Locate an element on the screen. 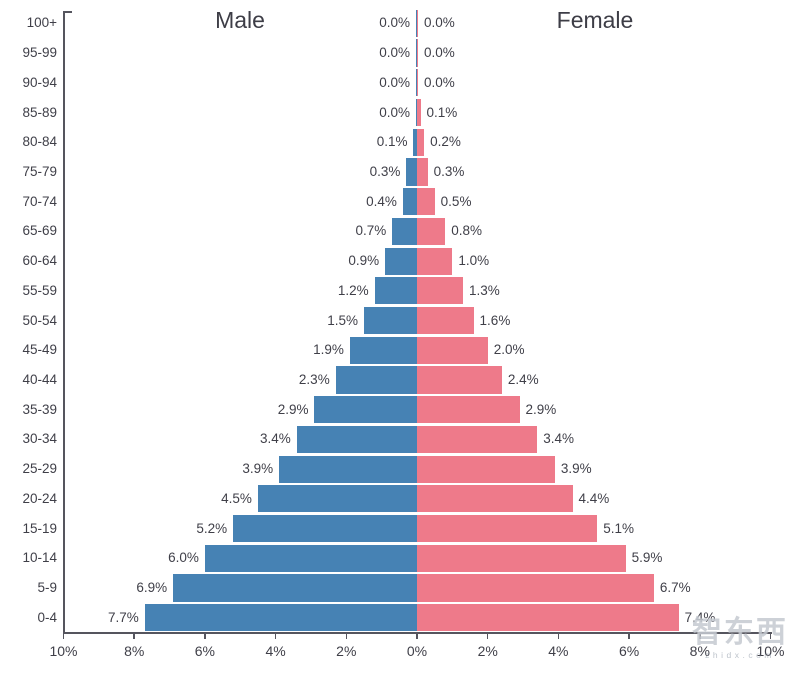 The width and height of the screenshot is (800, 689). male-value-label: 0.7% is located at coordinates (371, 231).